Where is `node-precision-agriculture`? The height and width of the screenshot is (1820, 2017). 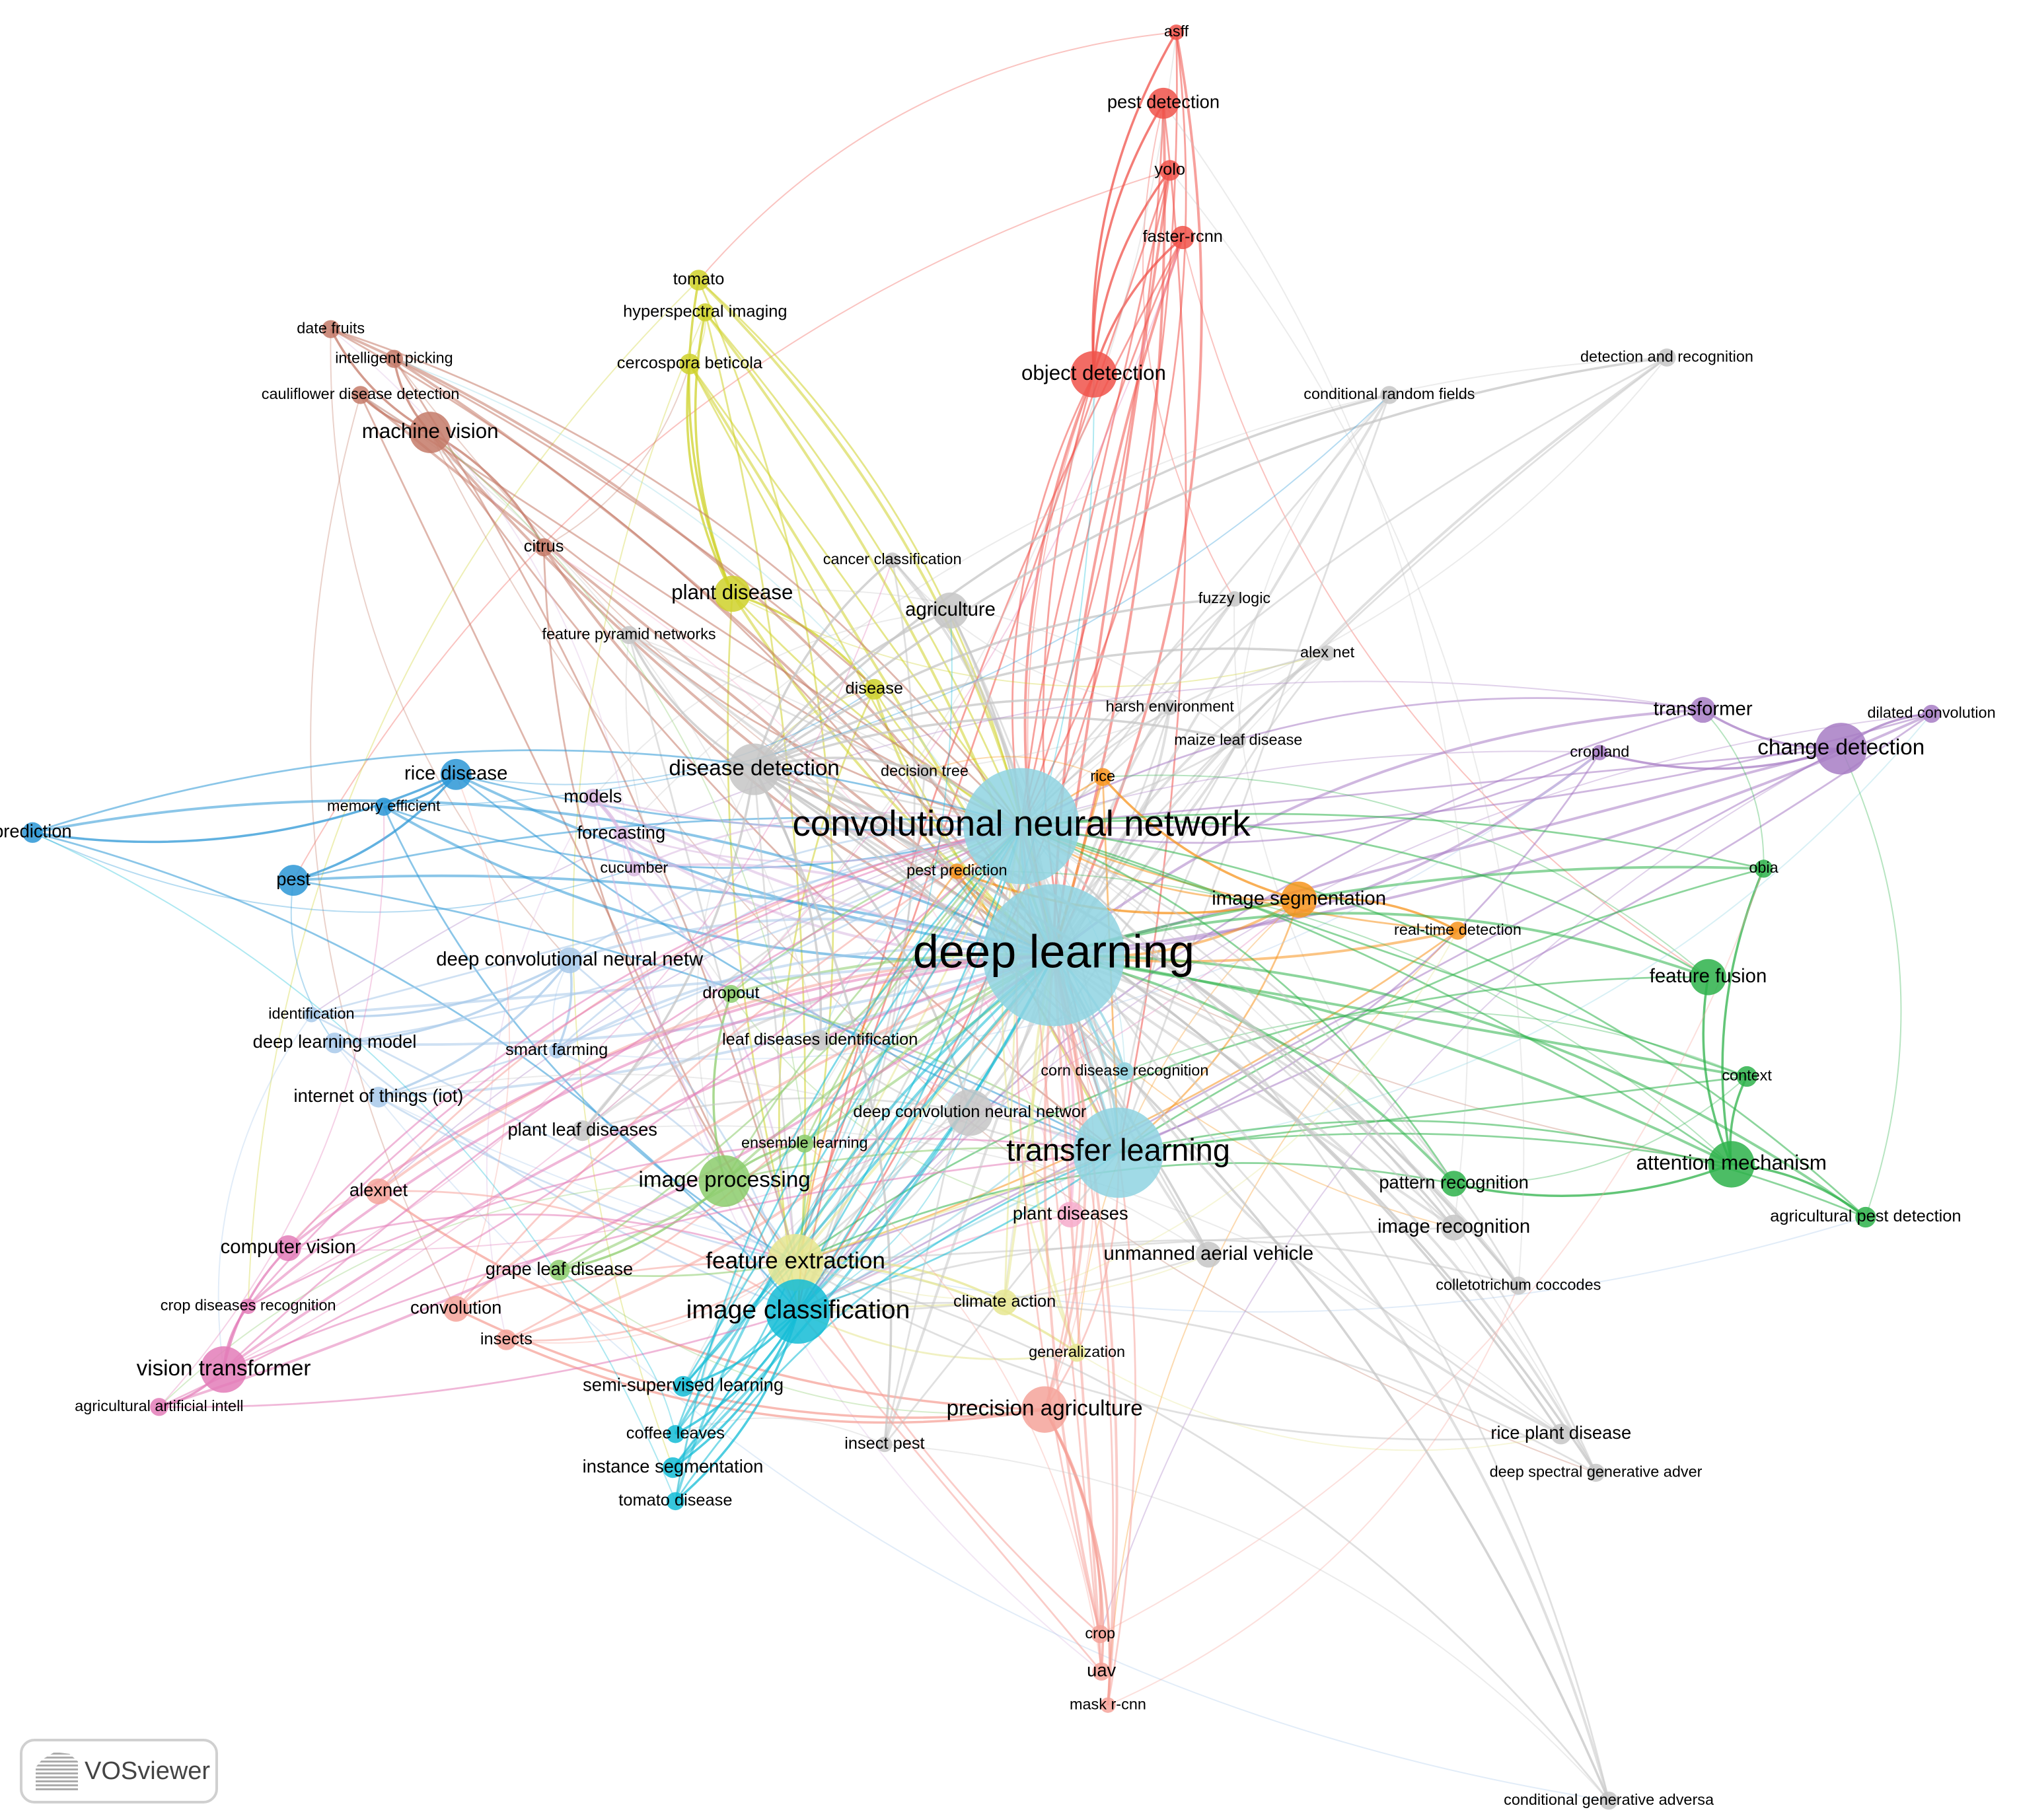
node-precision-agriculture is located at coordinates (1044, 1409).